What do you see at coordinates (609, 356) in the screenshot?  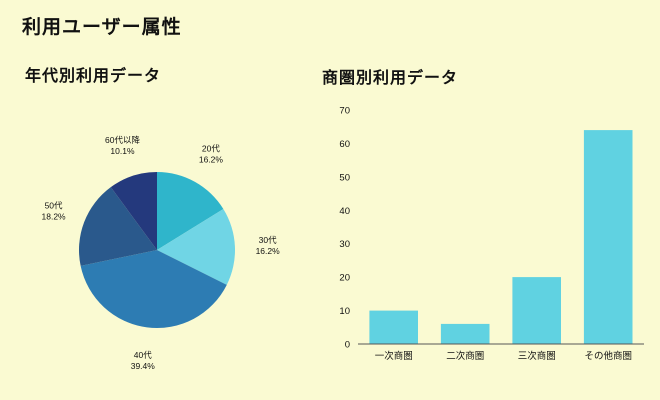 I see `x-axis-category-label: その他商圏` at bounding box center [609, 356].